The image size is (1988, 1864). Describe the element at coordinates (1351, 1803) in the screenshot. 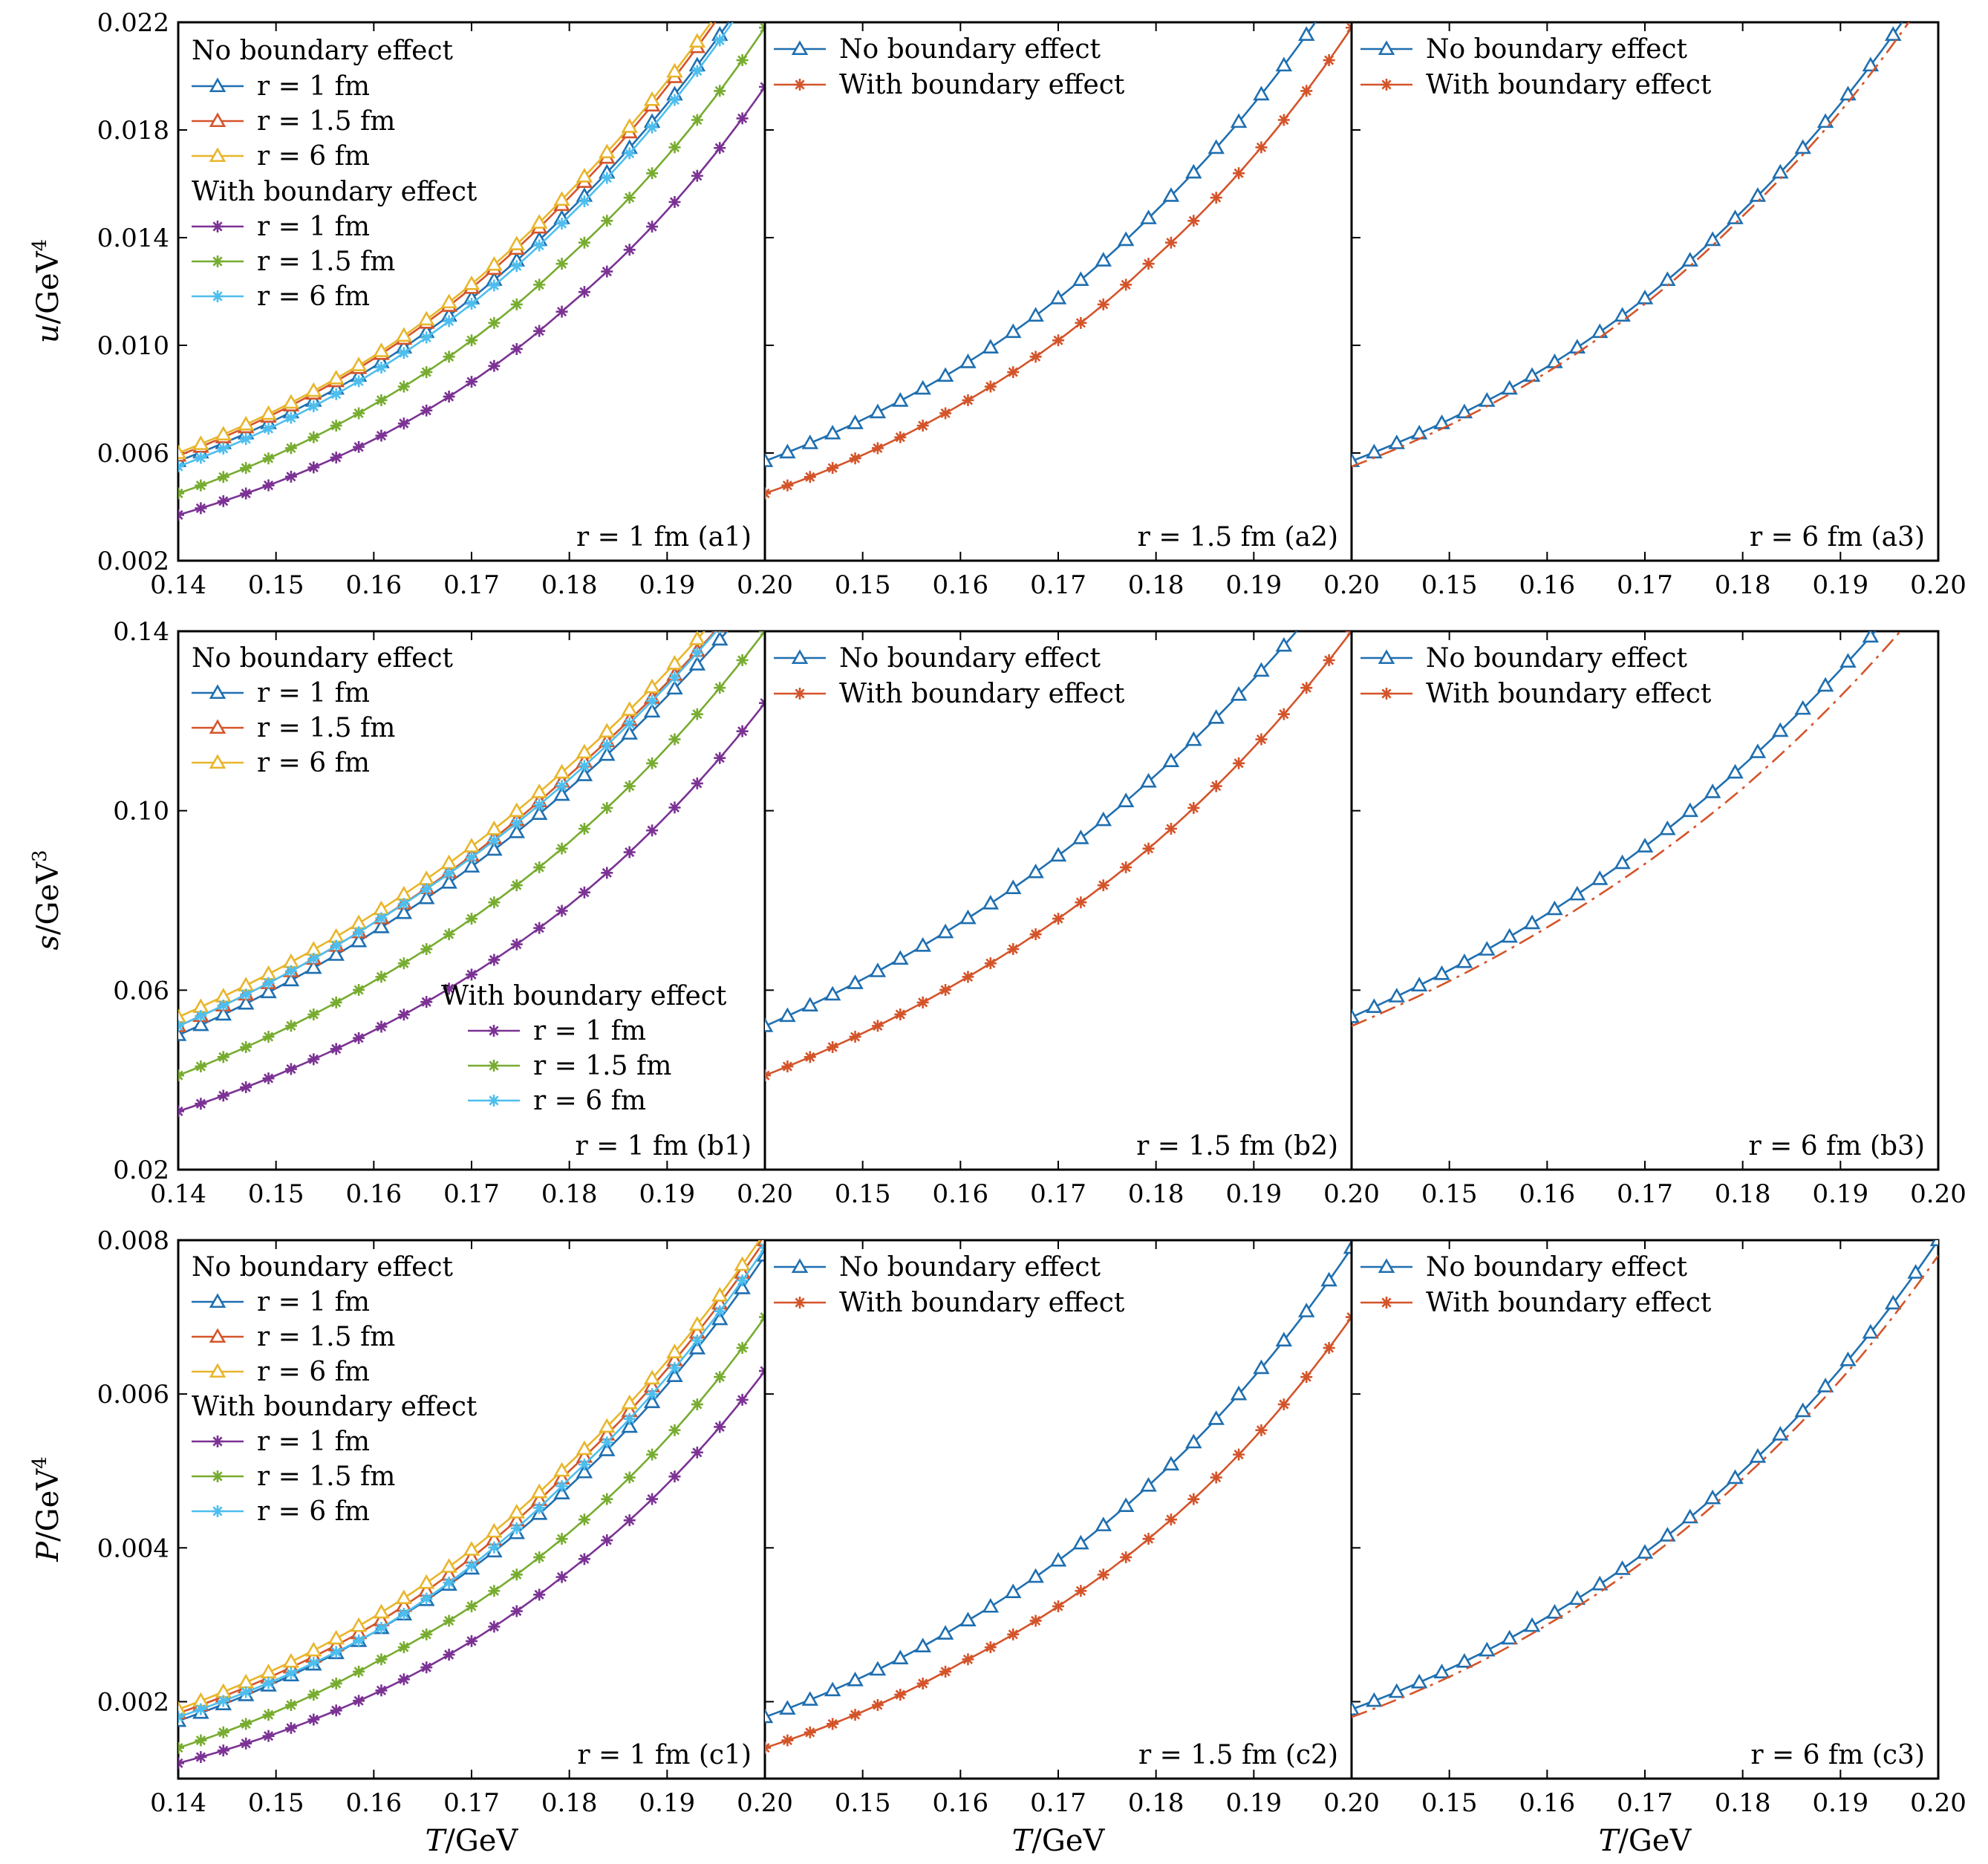

I see `x-tick-label: 0.20` at that location.